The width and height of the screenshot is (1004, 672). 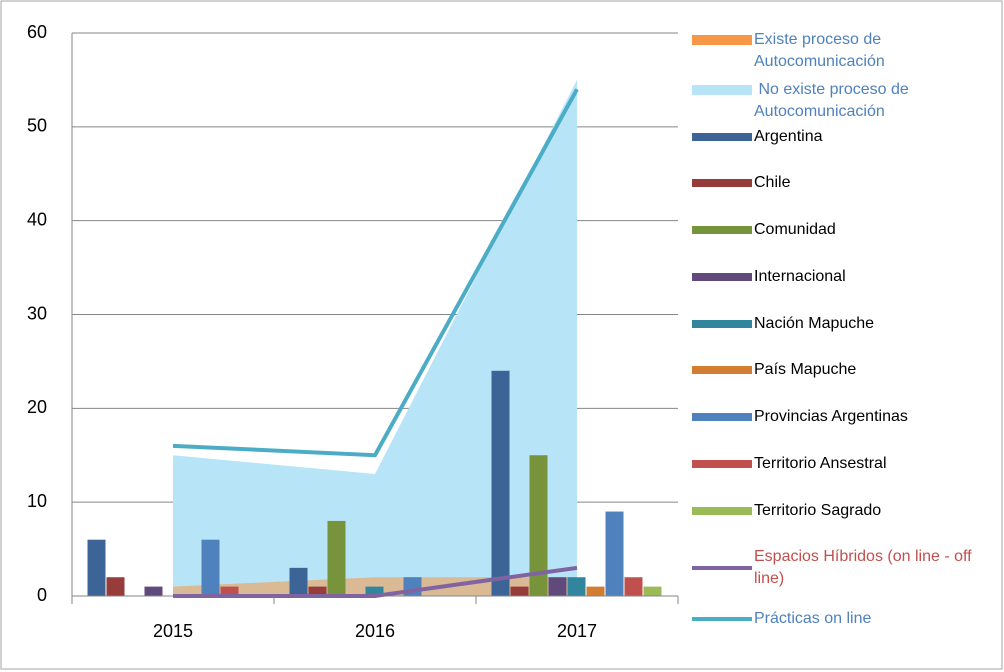 I want to click on y-tick-label: 10, so click(x=37, y=501).